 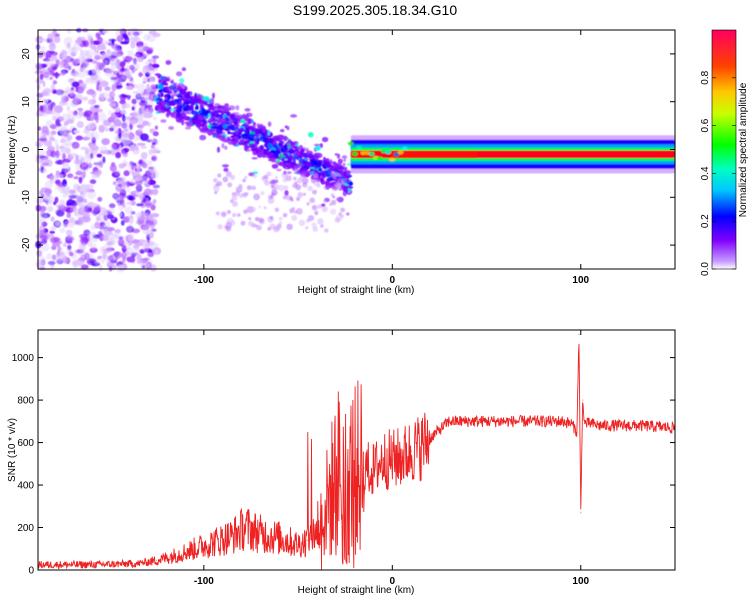 What do you see at coordinates (12, 150) in the screenshot?
I see `heatmap-ylabel: Frequency (Hz)` at bounding box center [12, 150].